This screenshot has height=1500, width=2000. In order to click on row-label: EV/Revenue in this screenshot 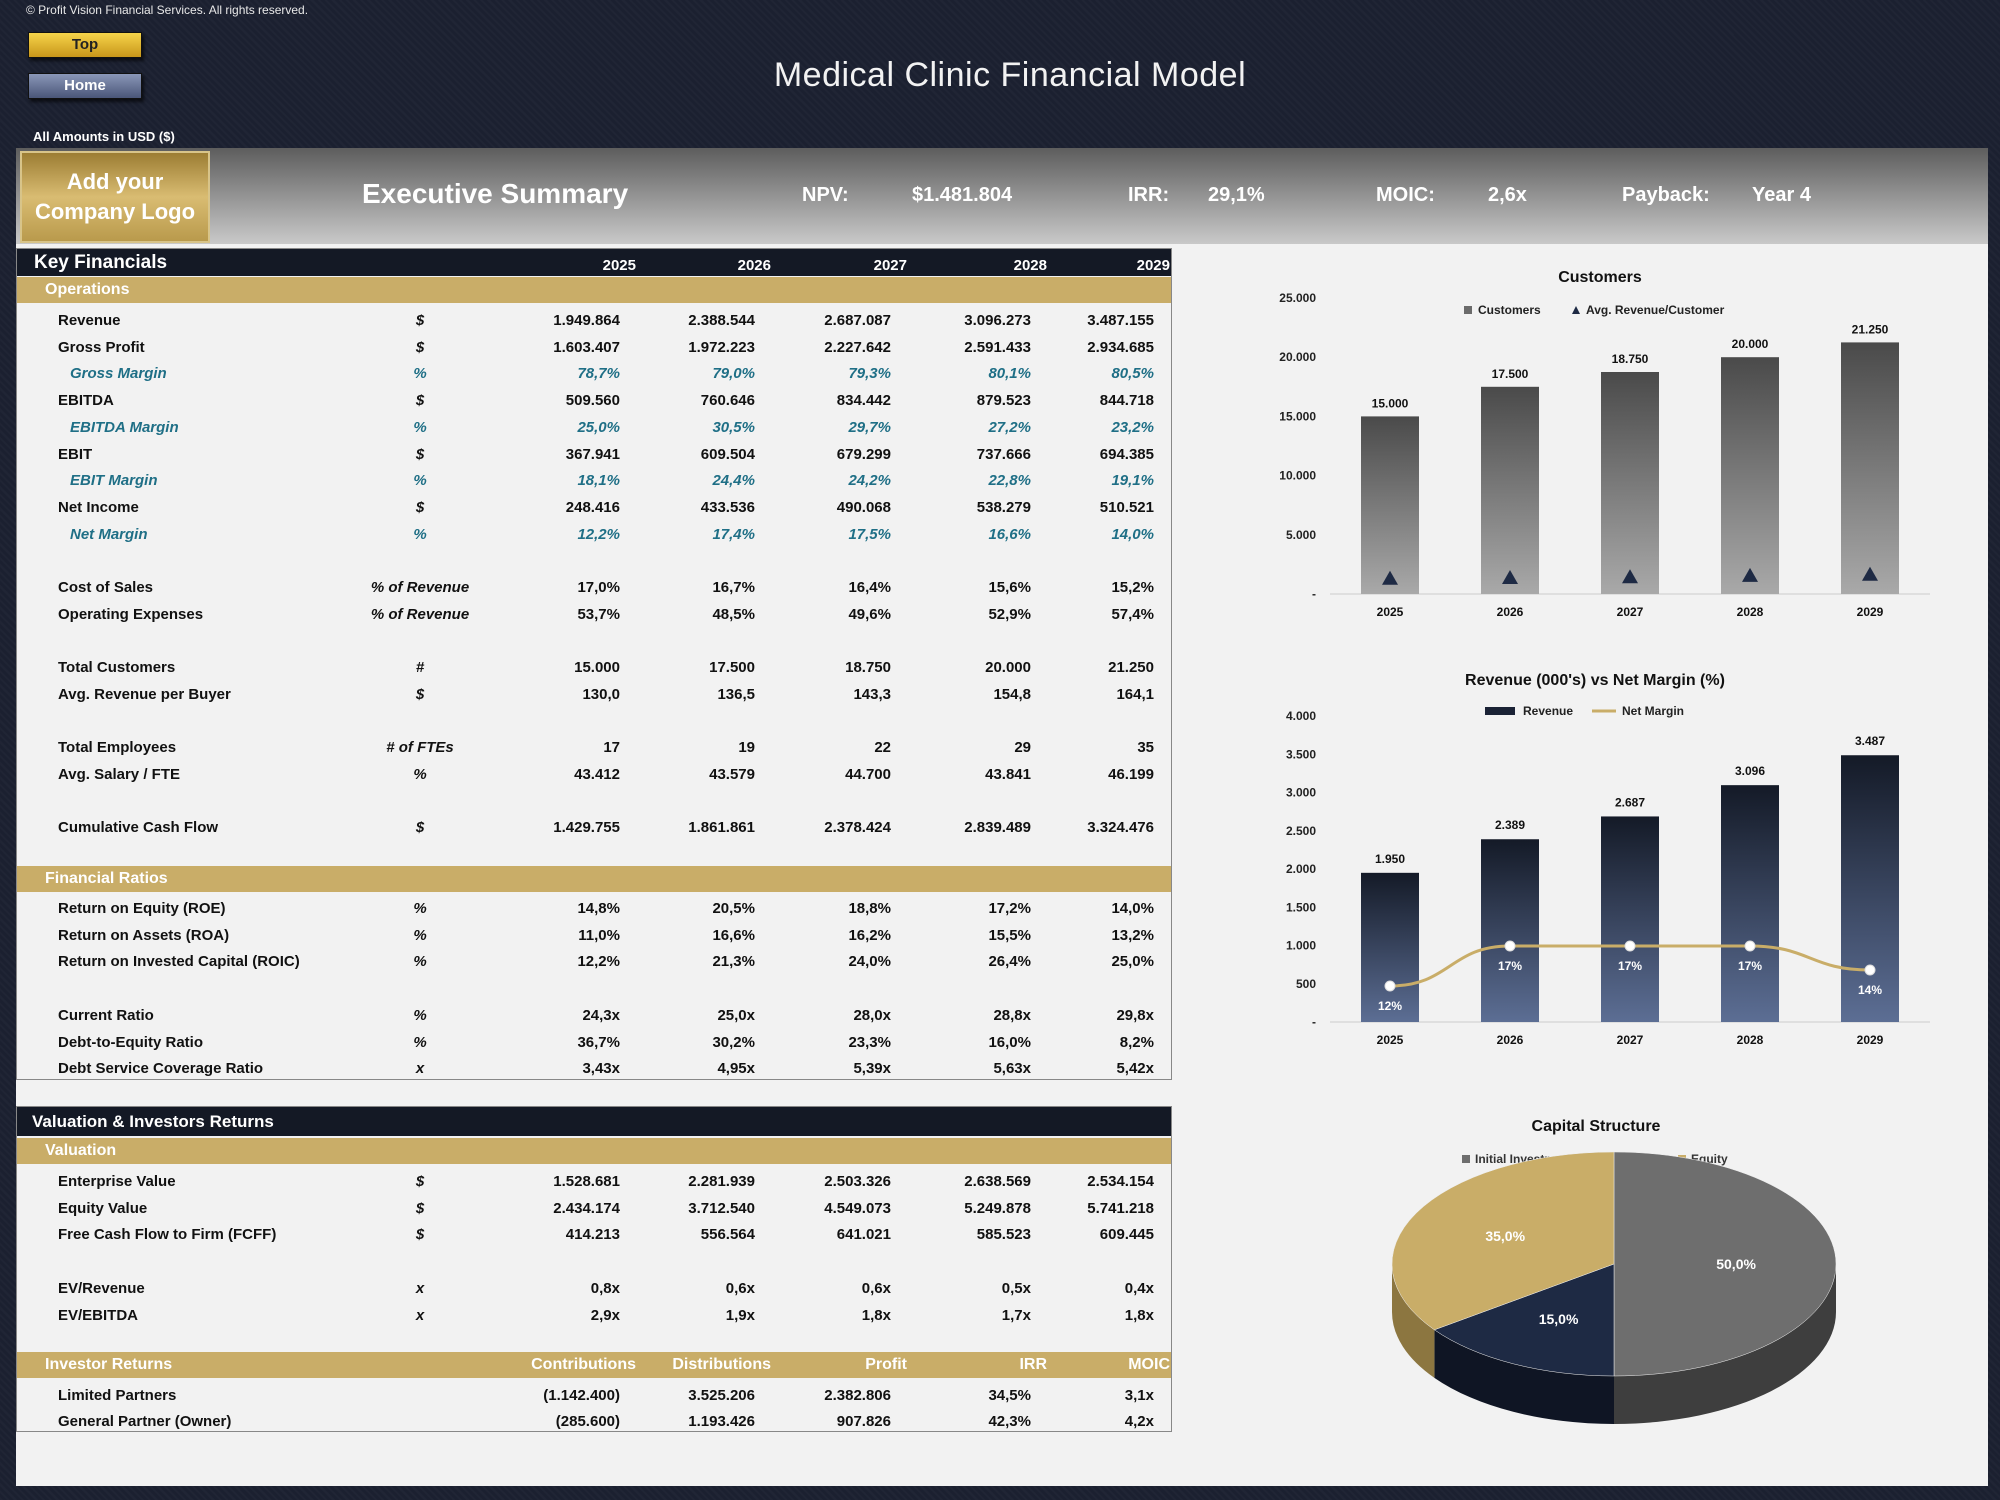, I will do `click(101, 1288)`.